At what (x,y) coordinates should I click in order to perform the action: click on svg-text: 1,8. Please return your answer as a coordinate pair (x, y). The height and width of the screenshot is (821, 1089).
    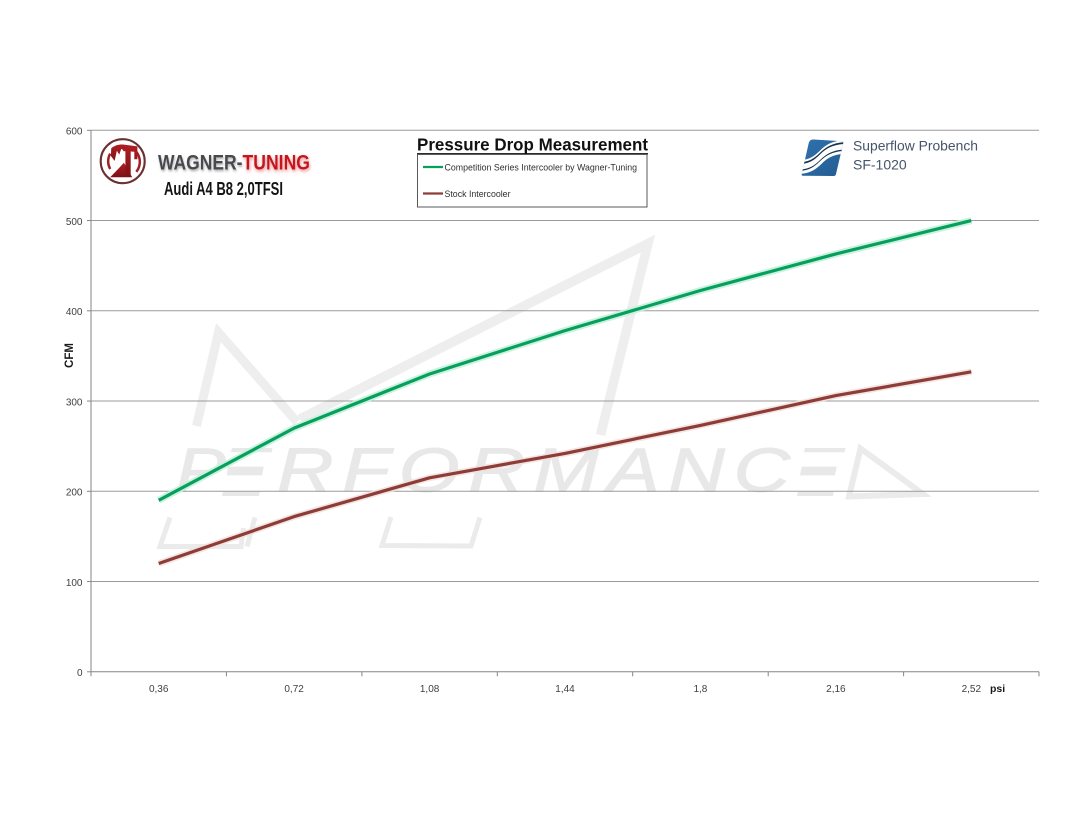
    Looking at the image, I should click on (700, 689).